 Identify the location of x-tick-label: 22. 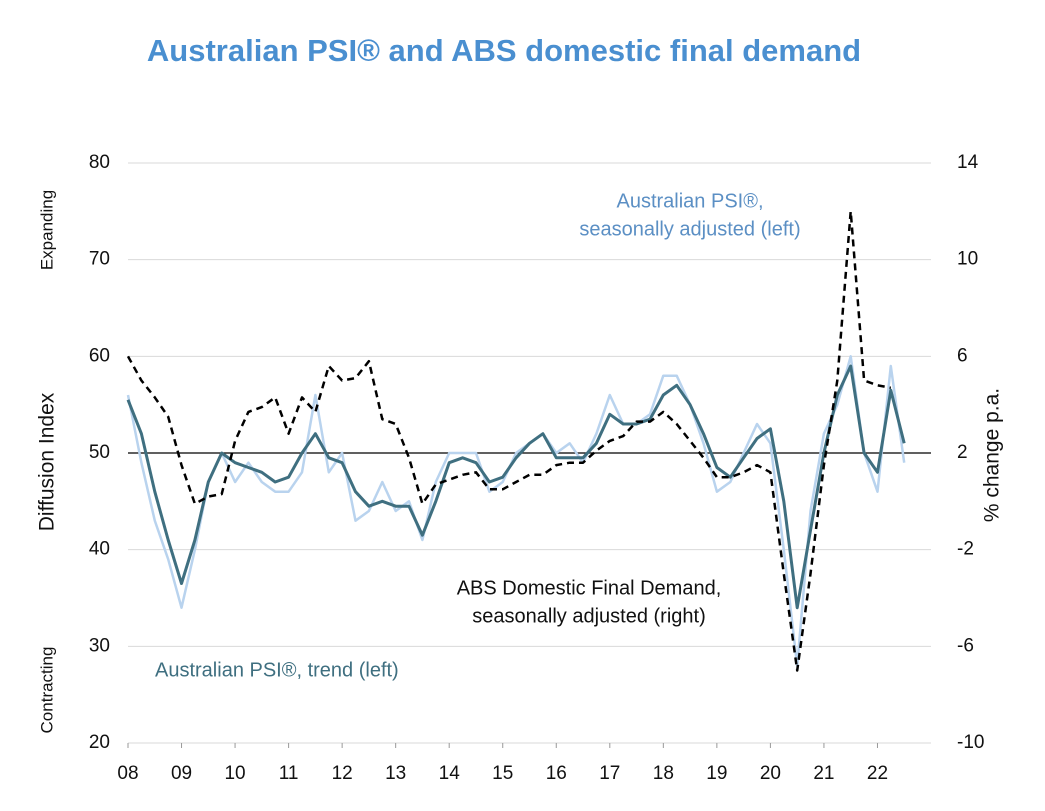
(877, 773).